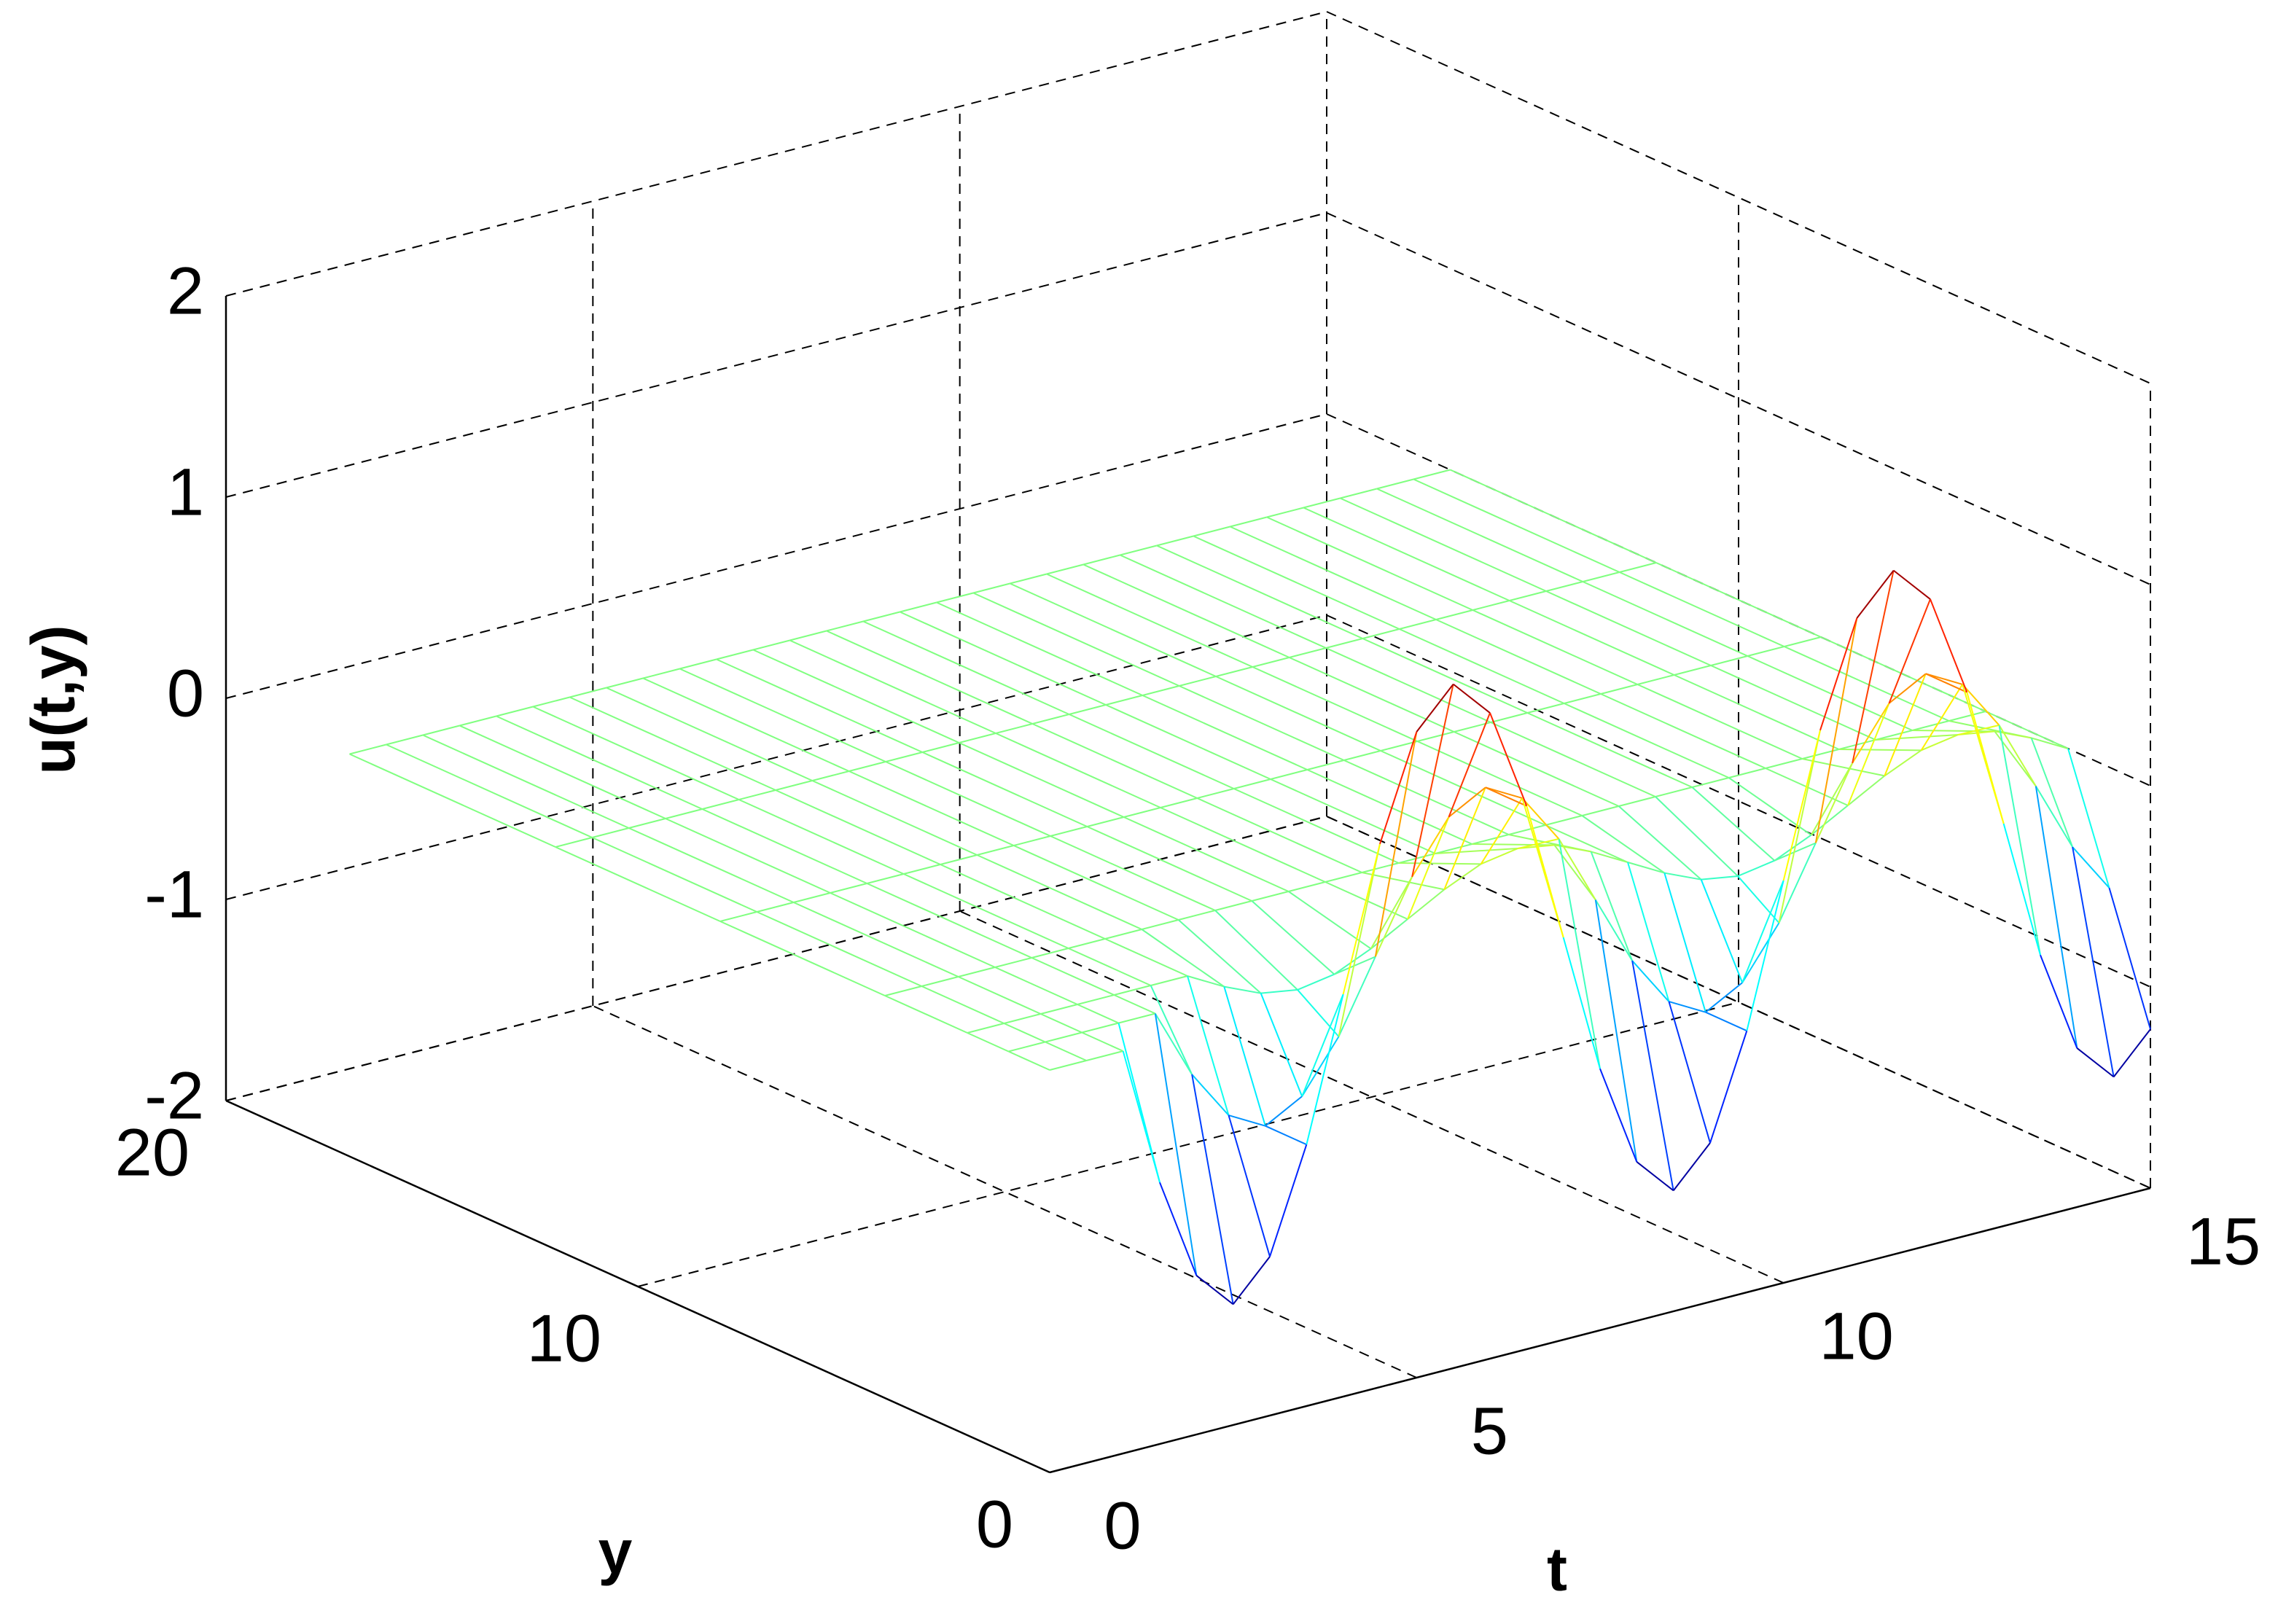  What do you see at coordinates (174, 1095) in the screenshot?
I see `z-tick-label: -2` at bounding box center [174, 1095].